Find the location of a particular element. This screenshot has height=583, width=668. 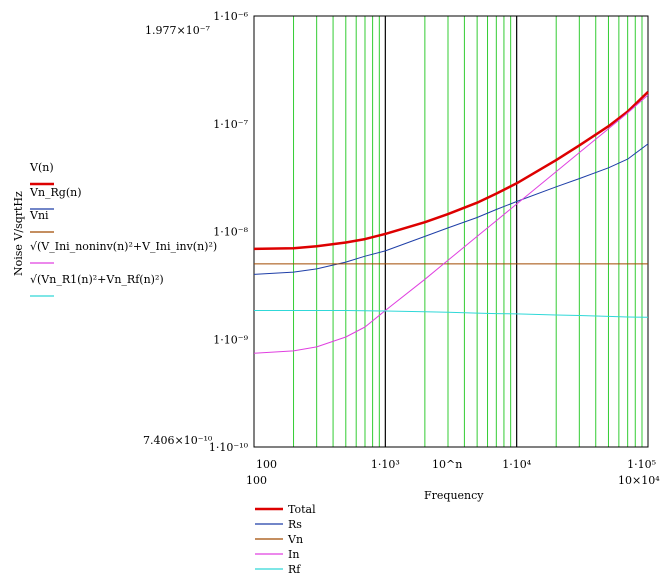

series-line-rs is located at coordinates (451, 209).